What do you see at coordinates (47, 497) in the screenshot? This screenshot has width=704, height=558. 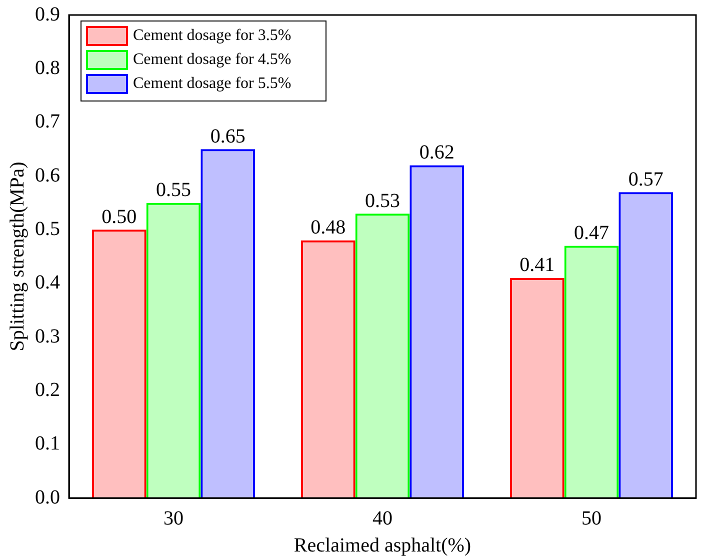 I see `y-tick-label: 0.0` at bounding box center [47, 497].